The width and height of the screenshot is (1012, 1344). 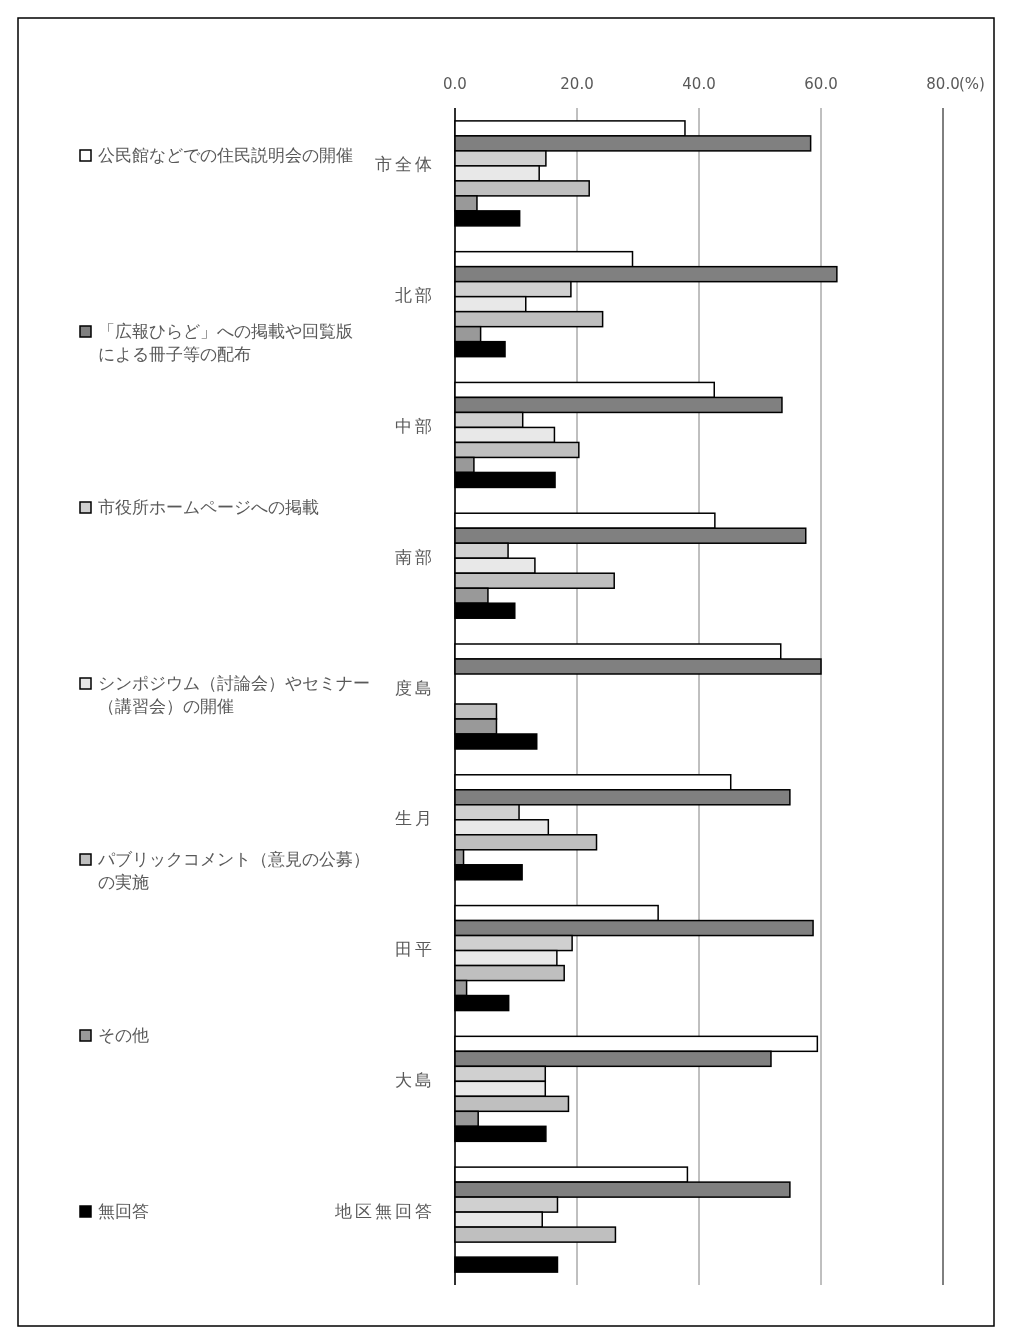 I want to click on y-tick-label: 生月, so click(x=415, y=818).